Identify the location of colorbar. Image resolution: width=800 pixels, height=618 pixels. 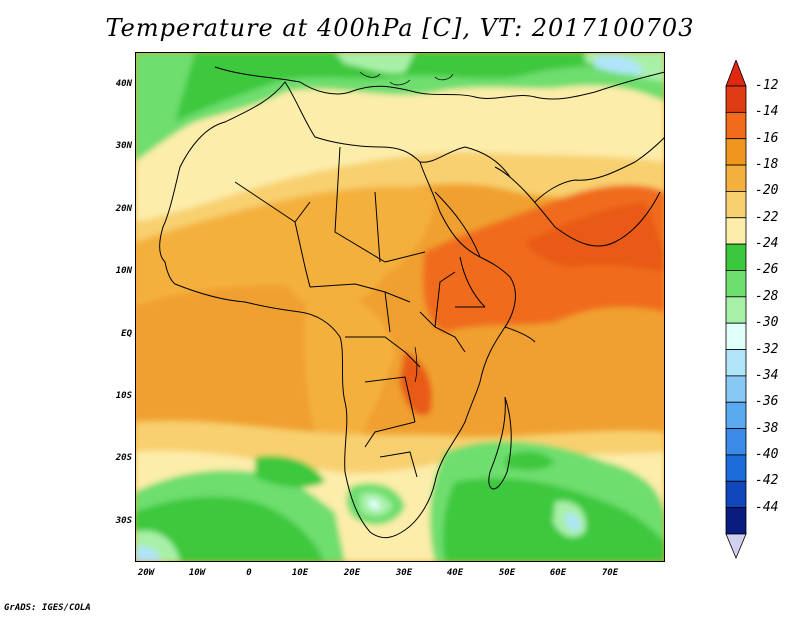
(736, 310).